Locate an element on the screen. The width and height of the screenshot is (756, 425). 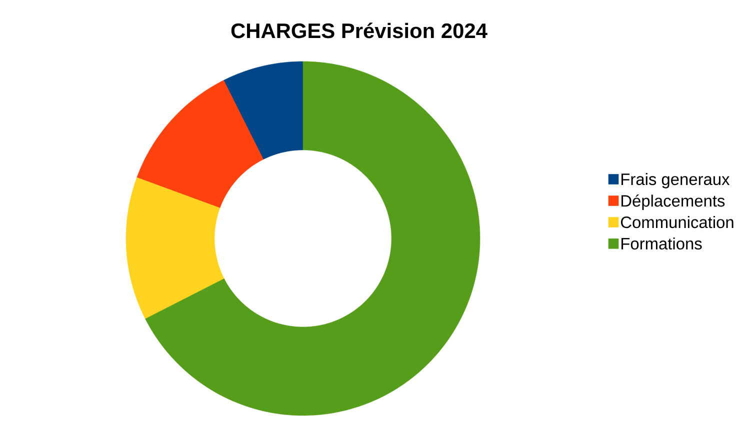
legend-label: Communication is located at coordinates (677, 222).